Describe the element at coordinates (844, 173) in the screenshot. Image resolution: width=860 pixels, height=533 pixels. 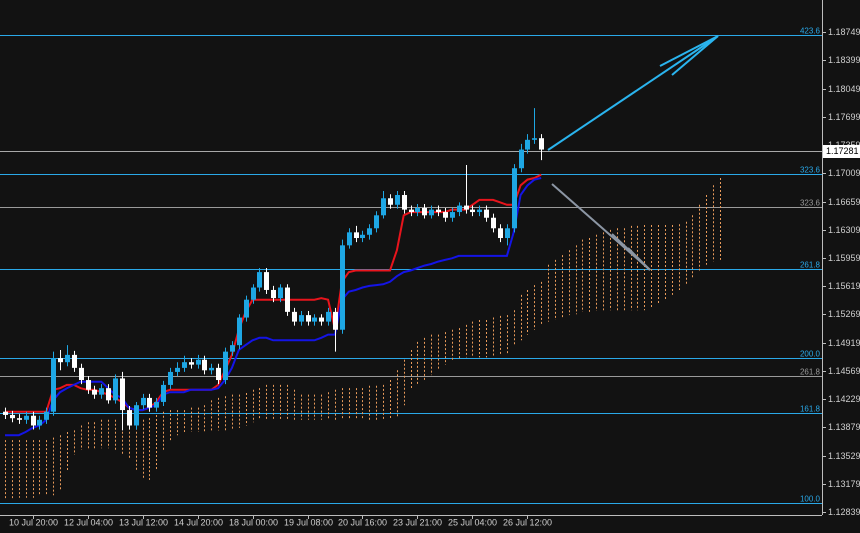
I see `y-tick-label: 1.17009` at that location.